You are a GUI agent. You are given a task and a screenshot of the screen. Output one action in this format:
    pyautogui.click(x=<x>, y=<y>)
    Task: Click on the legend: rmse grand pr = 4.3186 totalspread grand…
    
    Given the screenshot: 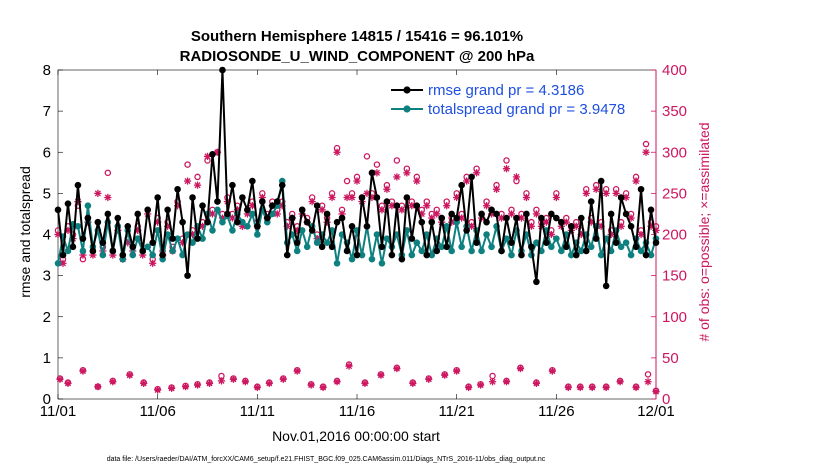 What is the action you would take?
    pyautogui.click(x=508, y=100)
    